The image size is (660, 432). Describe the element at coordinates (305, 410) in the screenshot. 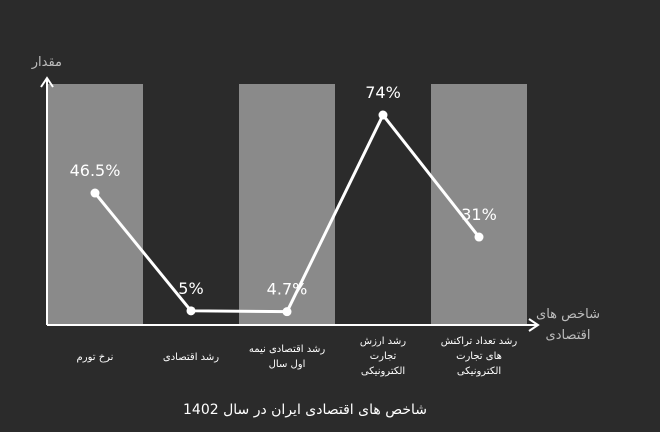

I see `chart-title: شاخص های اقتصادی ایران در سال 1402` at that location.